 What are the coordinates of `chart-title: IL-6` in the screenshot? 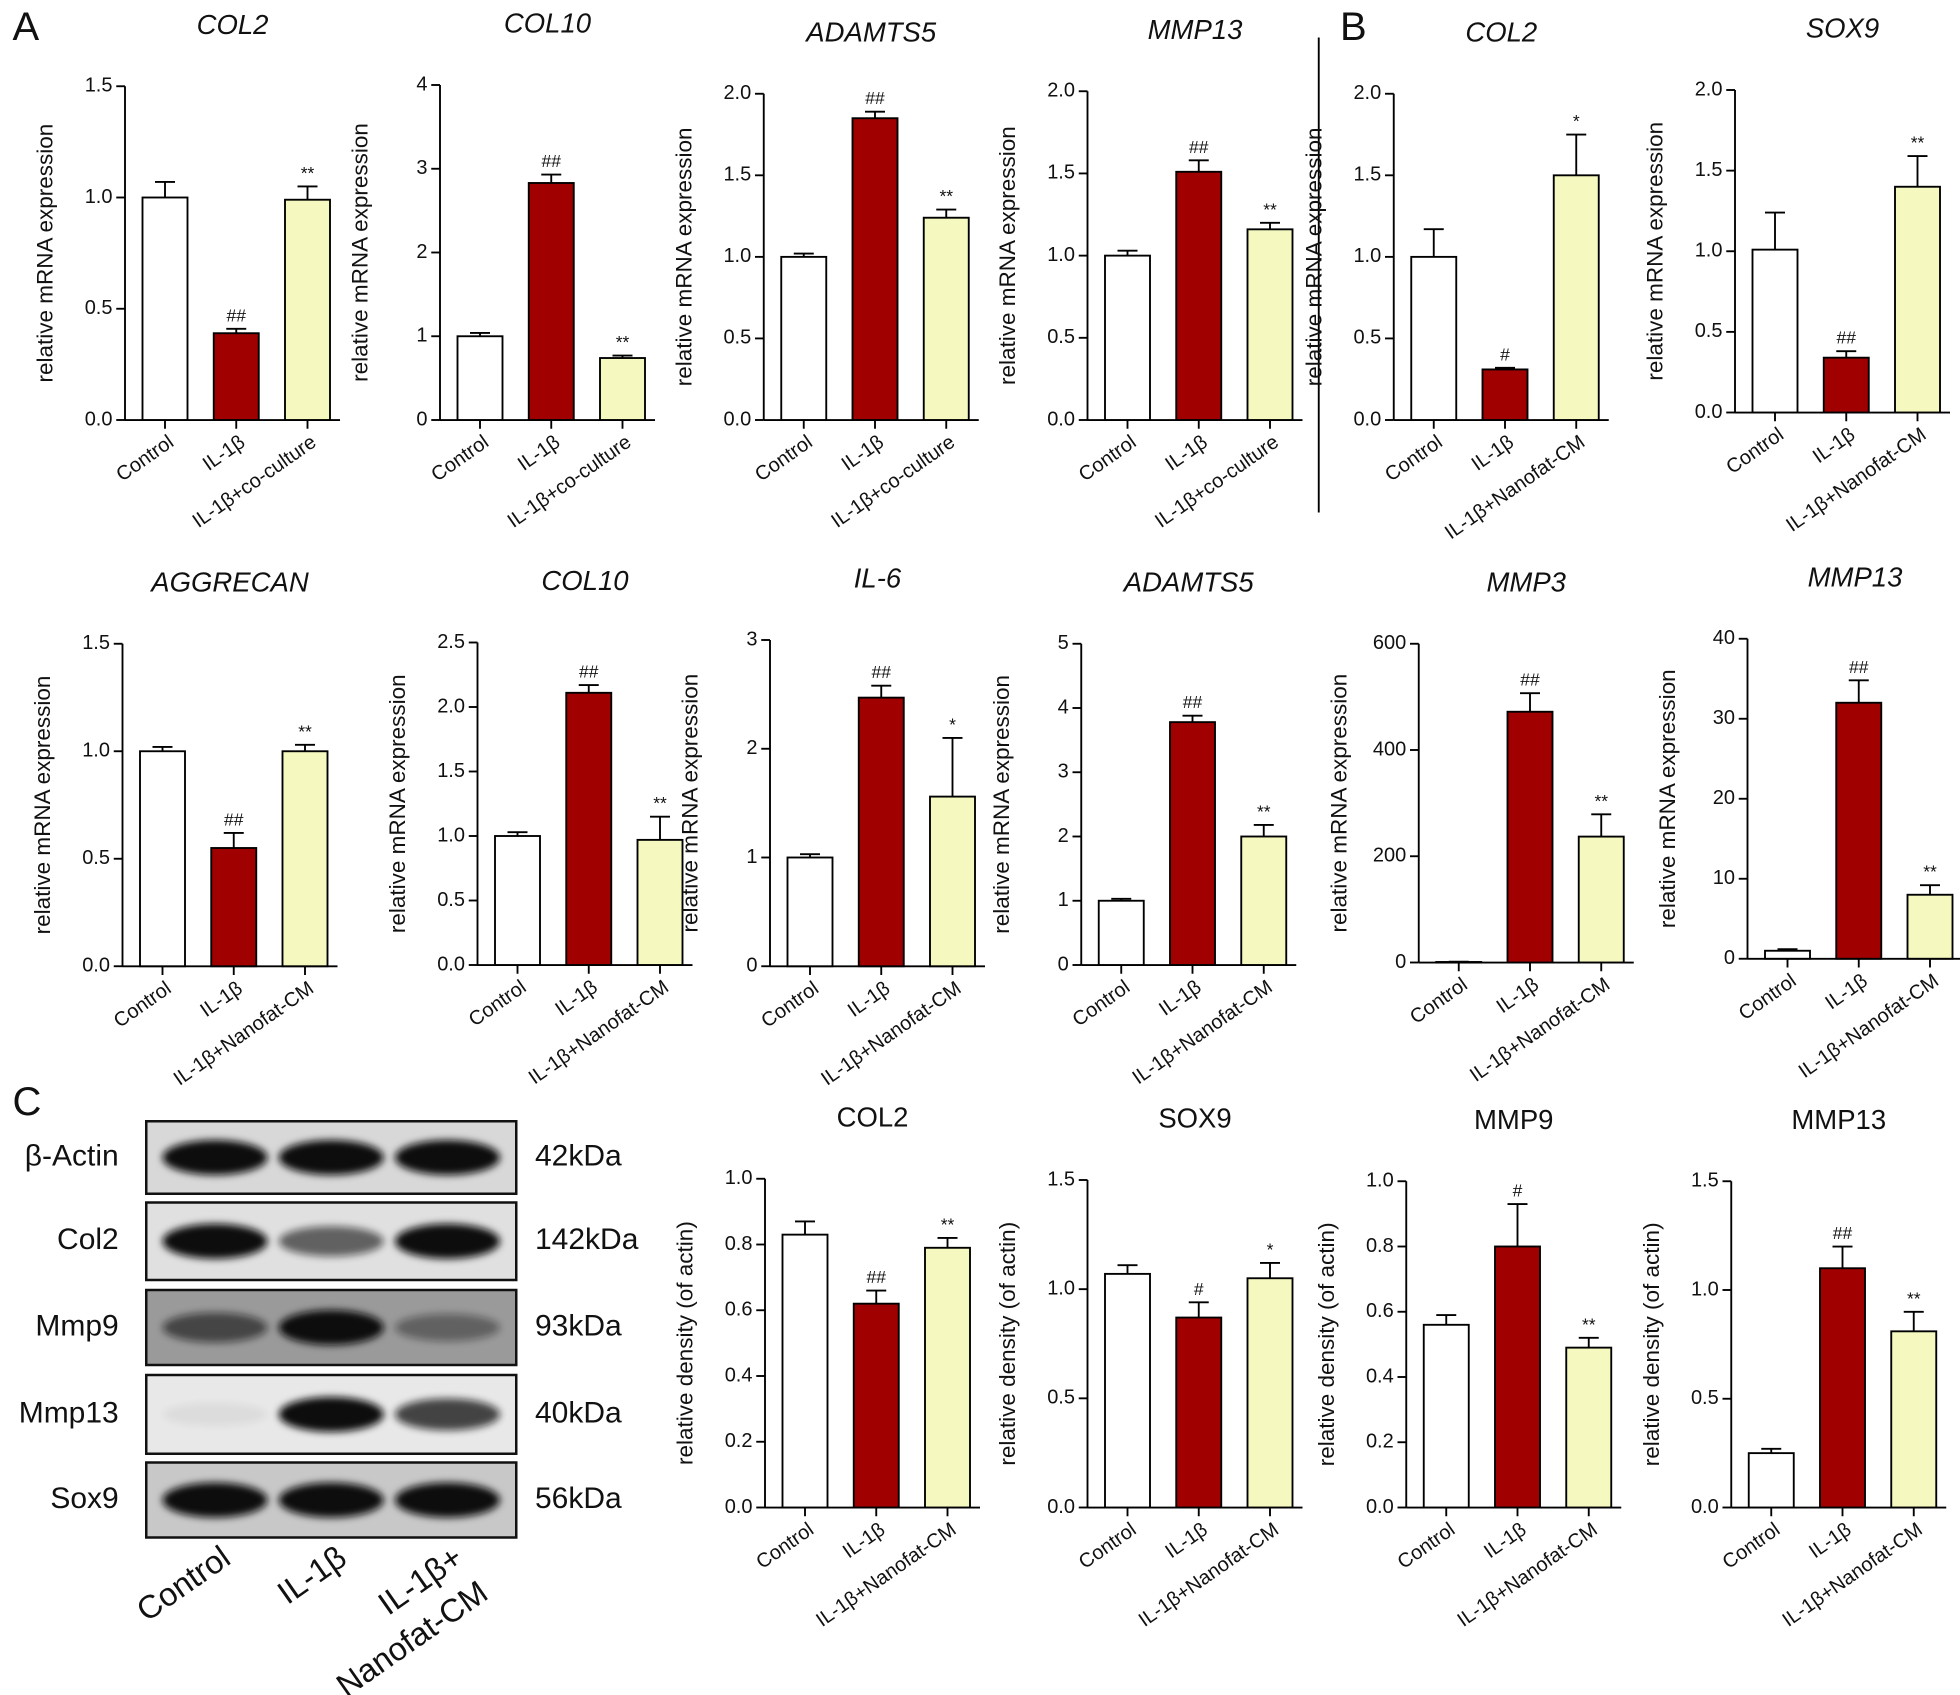 It's located at (878, 578).